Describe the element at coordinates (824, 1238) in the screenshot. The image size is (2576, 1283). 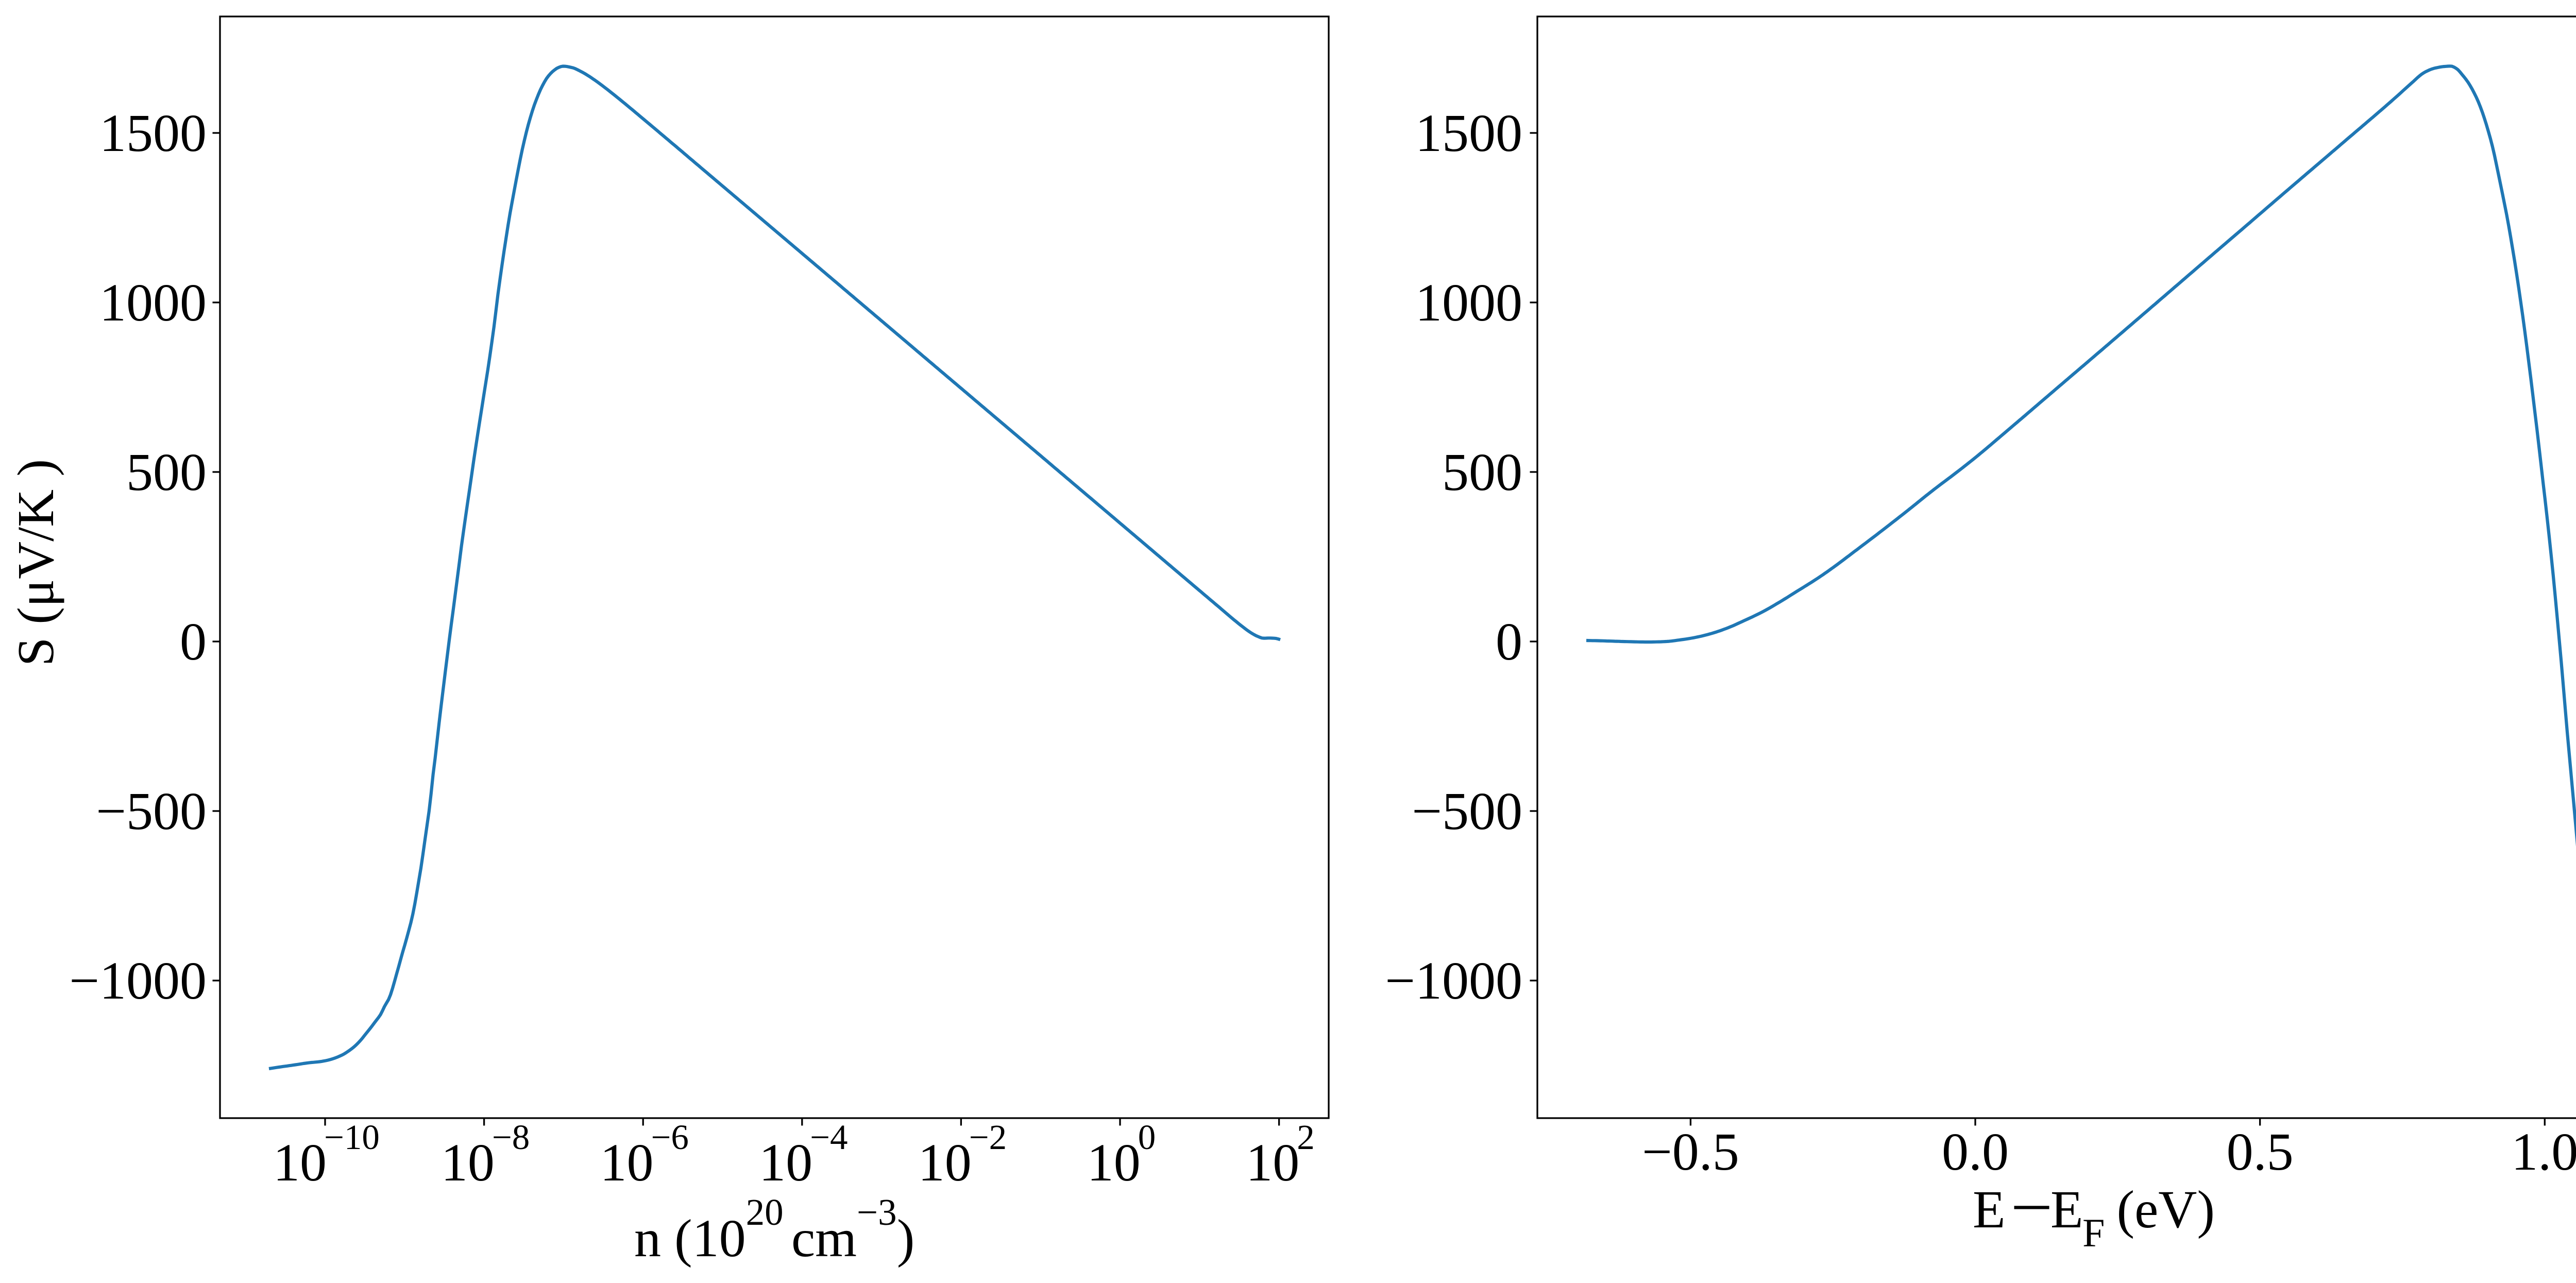
I see `svg-text: cm` at that location.